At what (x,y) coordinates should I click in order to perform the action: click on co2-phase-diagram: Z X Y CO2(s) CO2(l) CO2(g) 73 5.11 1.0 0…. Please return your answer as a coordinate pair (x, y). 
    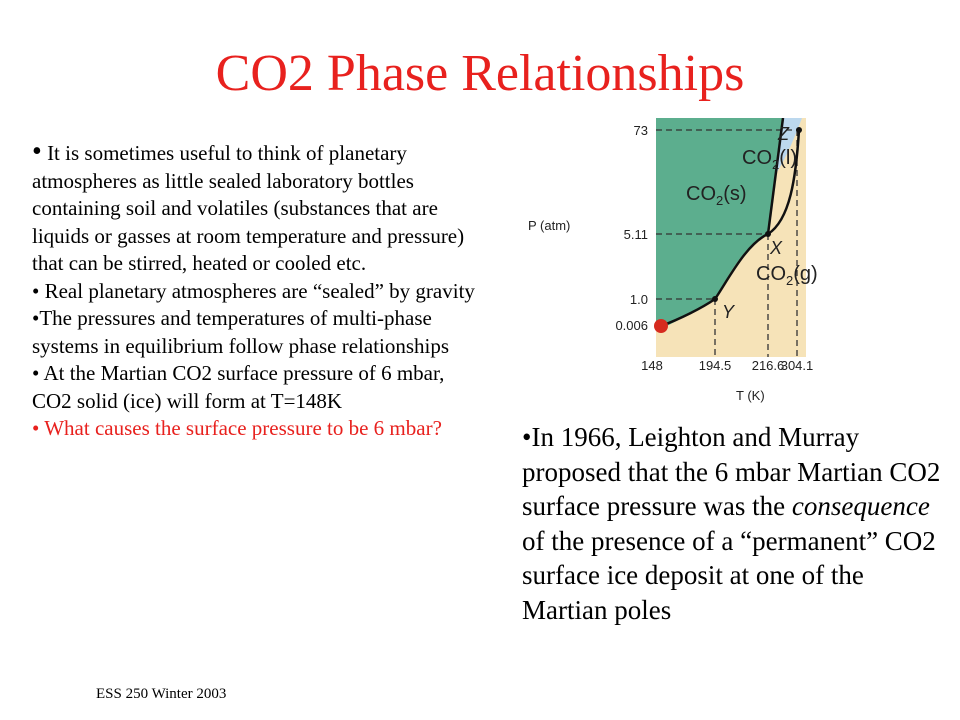
    Looking at the image, I should click on (673, 260).